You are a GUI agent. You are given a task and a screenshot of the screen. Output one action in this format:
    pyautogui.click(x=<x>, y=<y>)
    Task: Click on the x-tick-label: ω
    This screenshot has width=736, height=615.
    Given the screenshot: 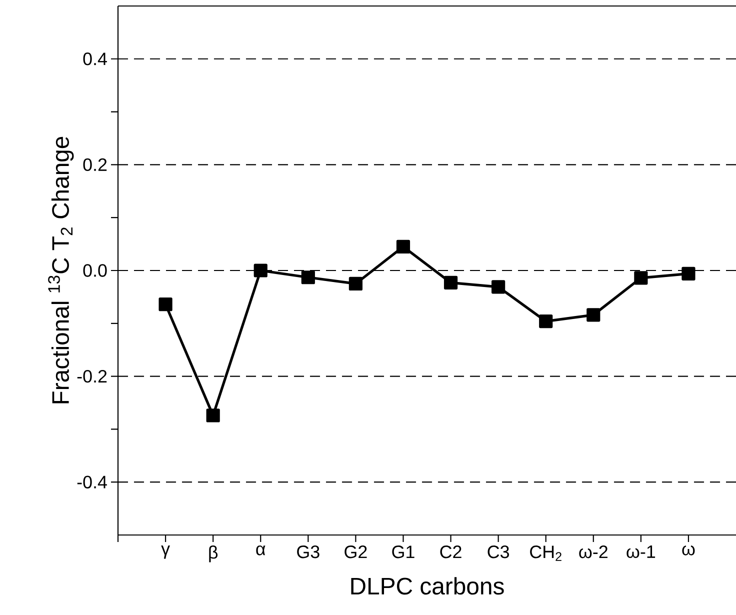 What is the action you would take?
    pyautogui.click(x=688, y=551)
    